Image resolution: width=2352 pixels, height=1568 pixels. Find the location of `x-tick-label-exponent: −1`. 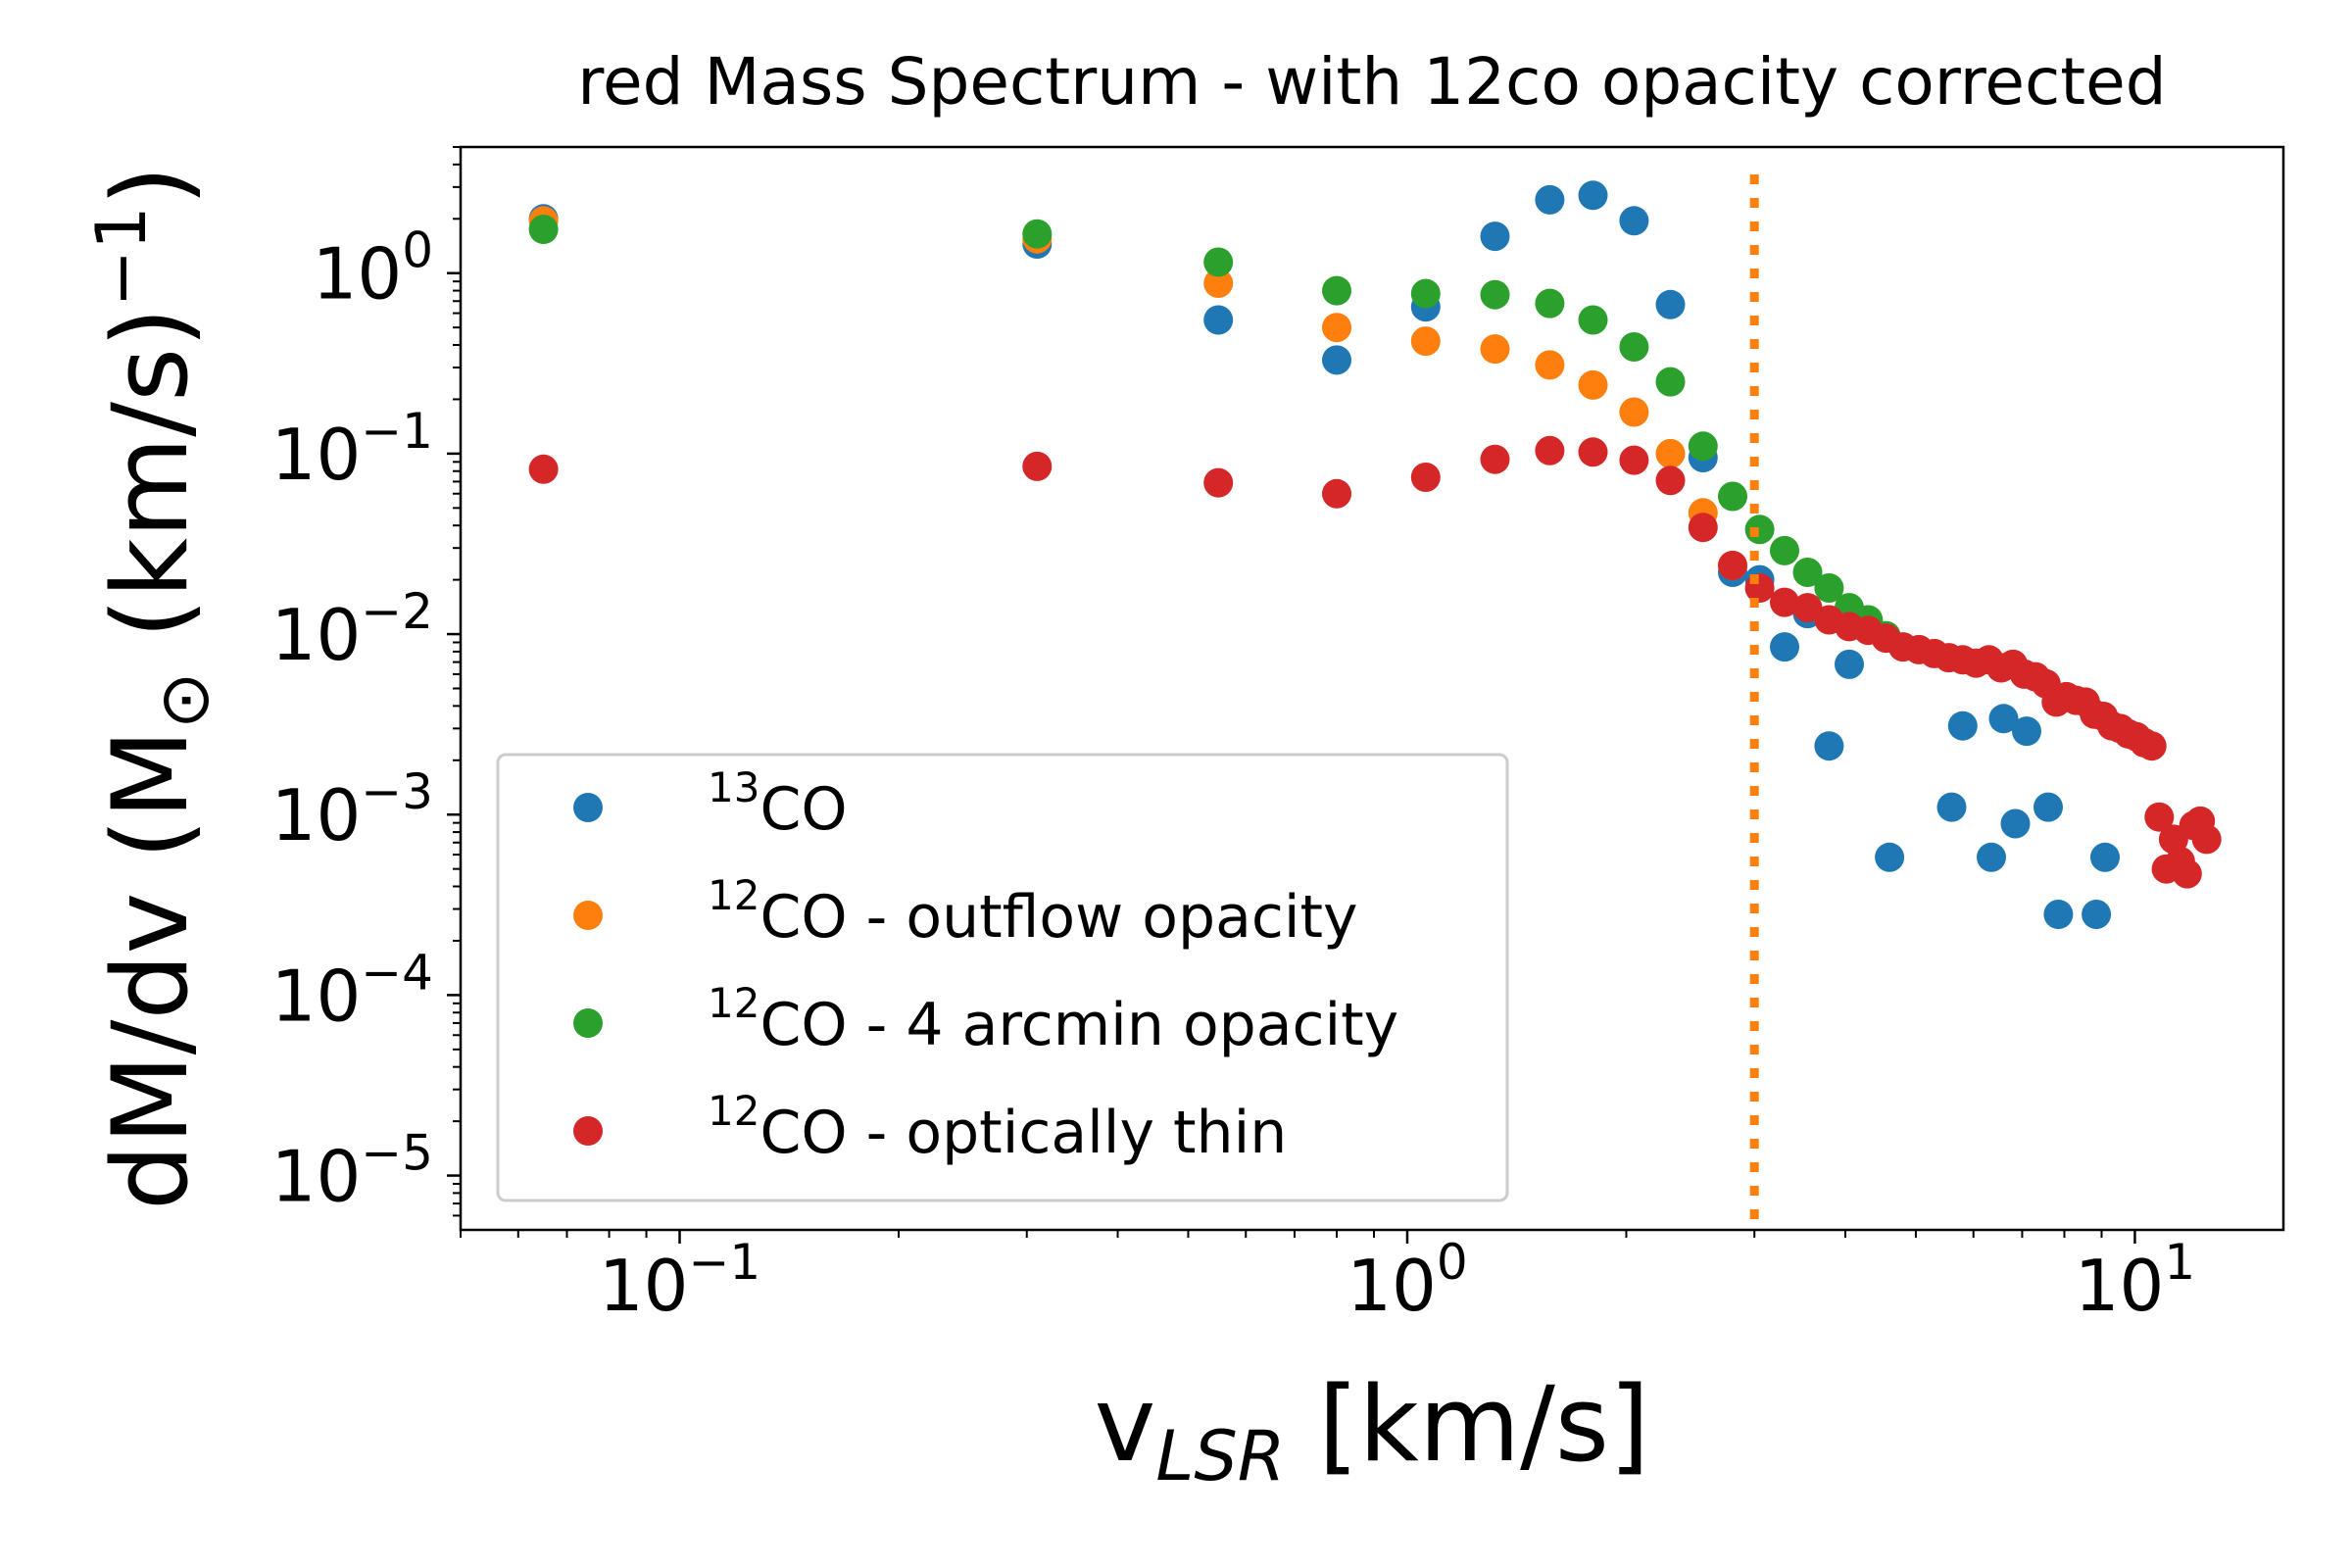

x-tick-label-exponent: −1 is located at coordinates (724, 1262).